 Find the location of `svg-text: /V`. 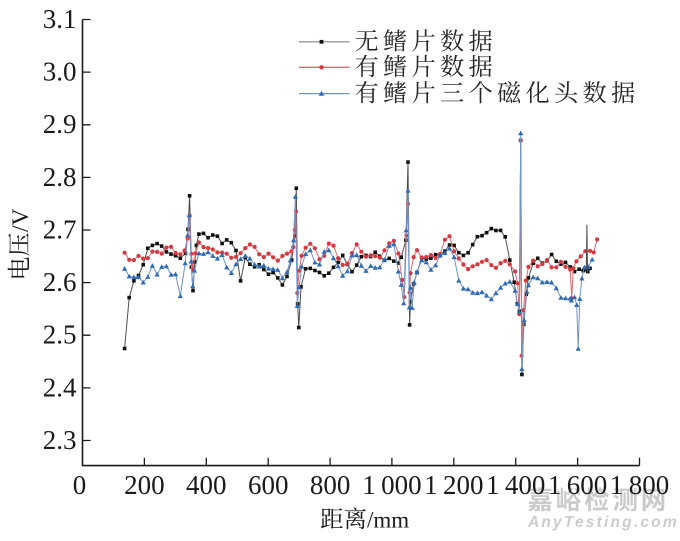

svg-text: /V is located at coordinates (21, 220).